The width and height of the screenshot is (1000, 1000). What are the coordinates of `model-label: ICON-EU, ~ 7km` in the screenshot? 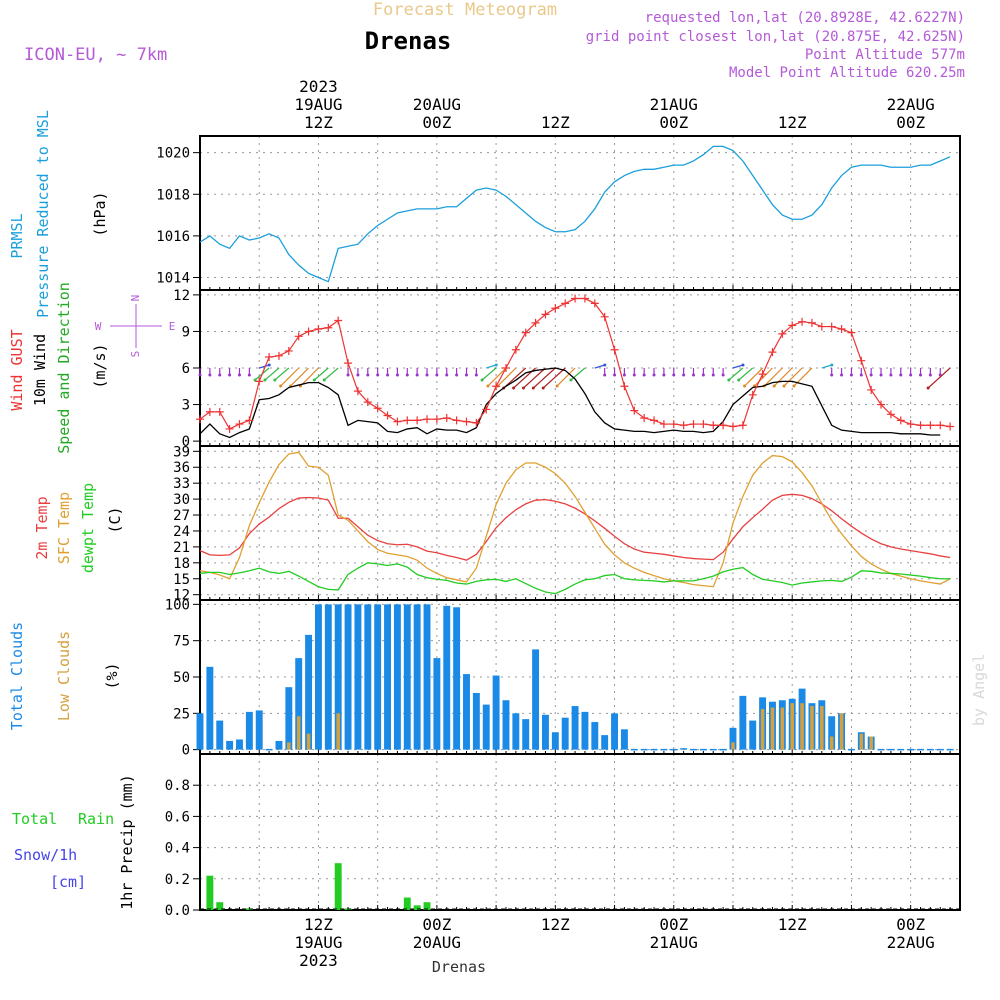 It's located at (95, 55).